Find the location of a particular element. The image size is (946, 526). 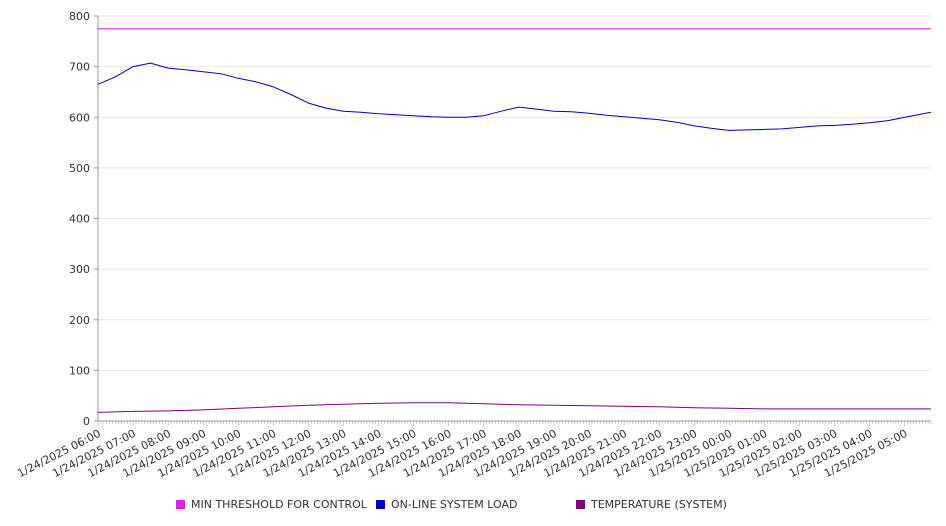

legend-swatch-temperature is located at coordinates (580, 504).